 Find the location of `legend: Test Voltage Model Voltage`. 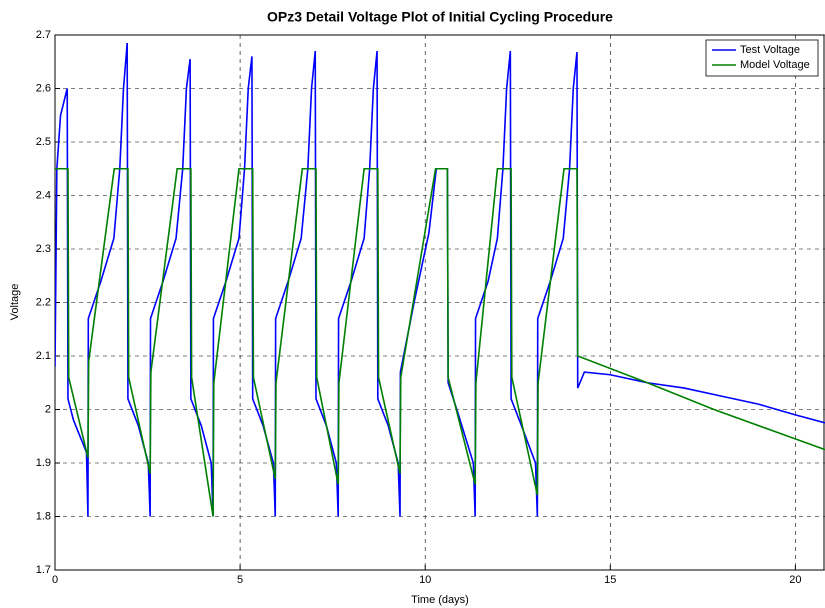

legend: Test Voltage Model Voltage is located at coordinates (762, 58).